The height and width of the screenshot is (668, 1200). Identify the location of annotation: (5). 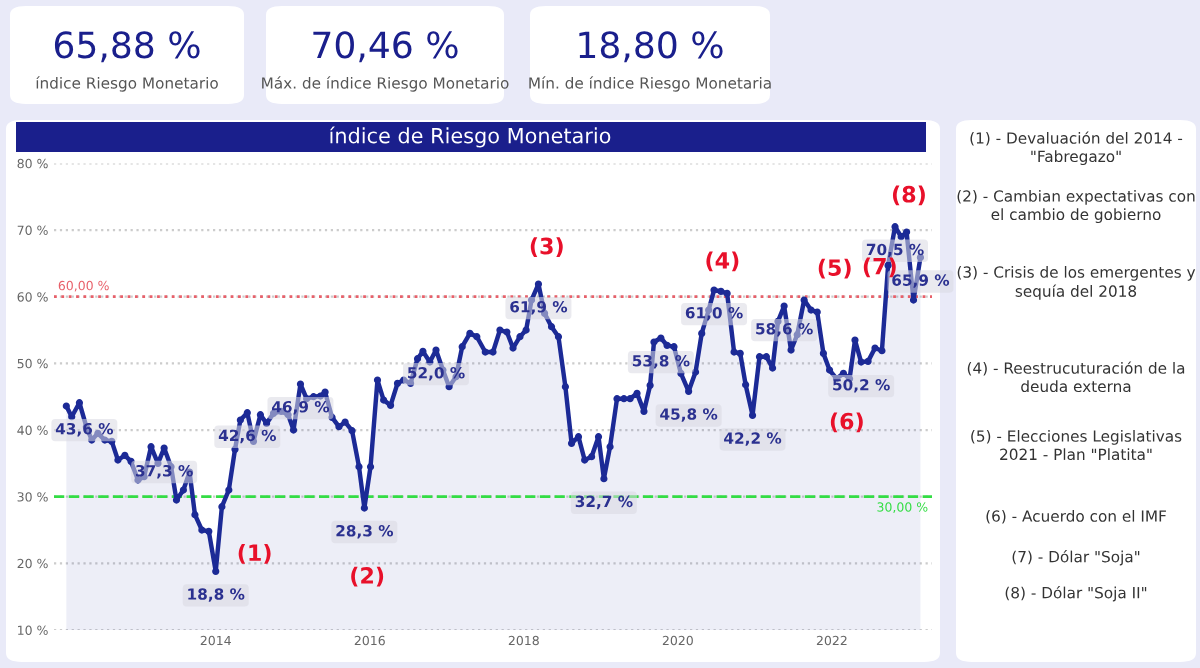
(834, 268).